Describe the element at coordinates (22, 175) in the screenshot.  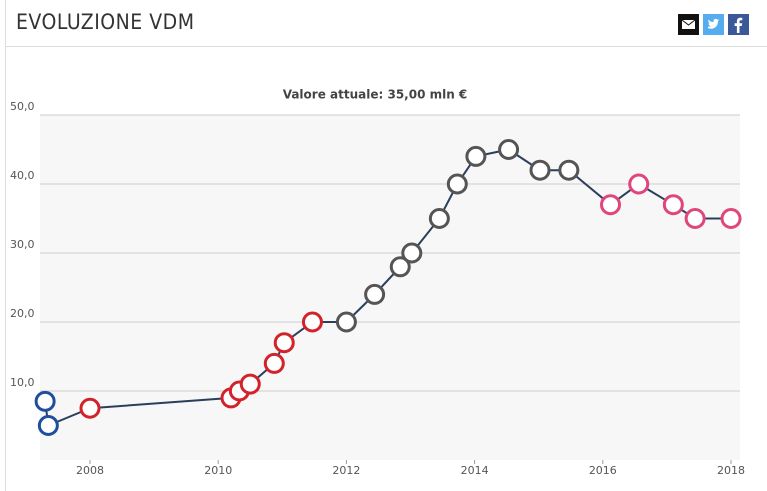
I see `y-tick-label: 40,0` at that location.